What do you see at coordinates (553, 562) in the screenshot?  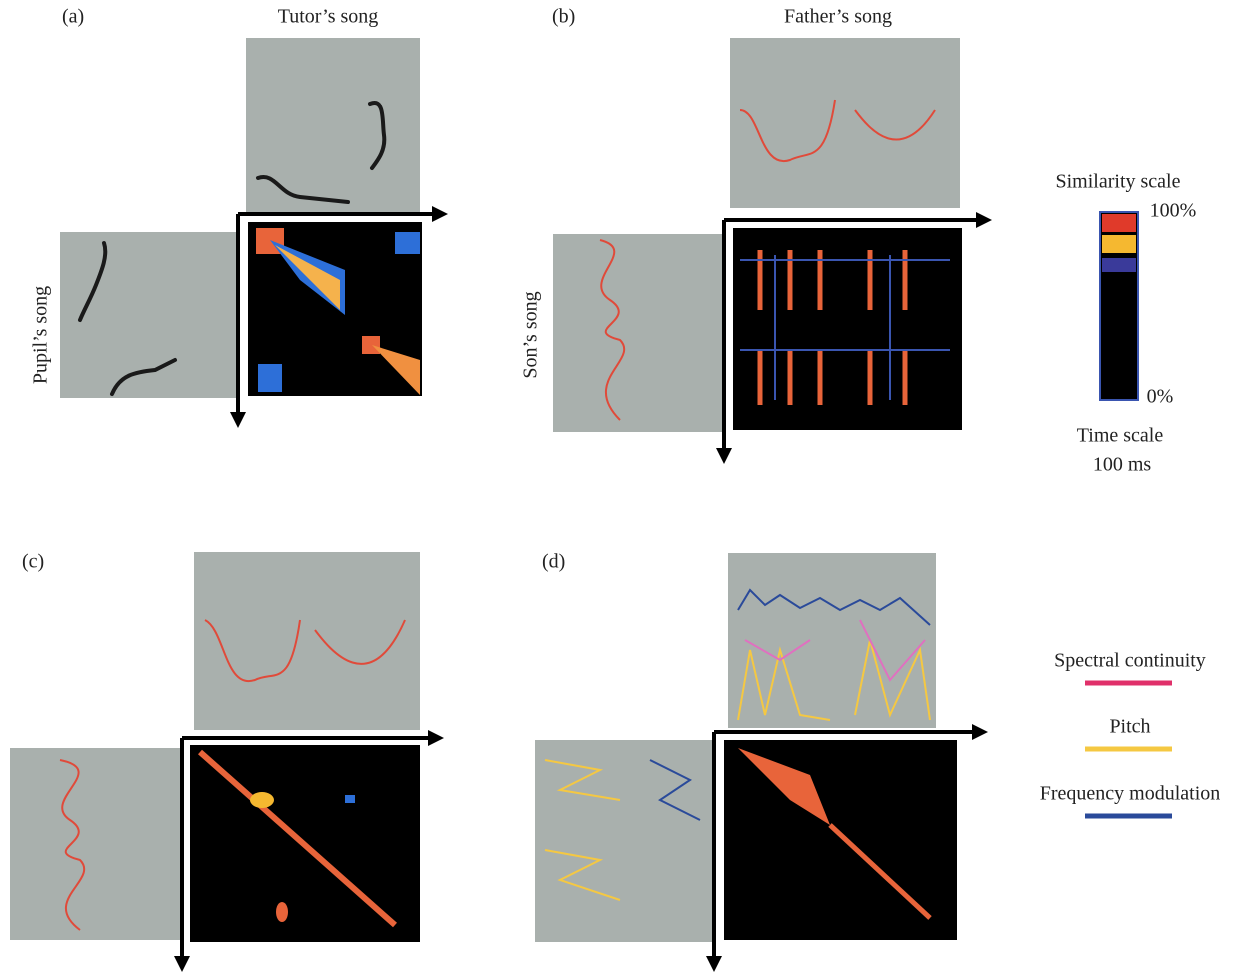 I see `panel-label: (d)` at bounding box center [553, 562].